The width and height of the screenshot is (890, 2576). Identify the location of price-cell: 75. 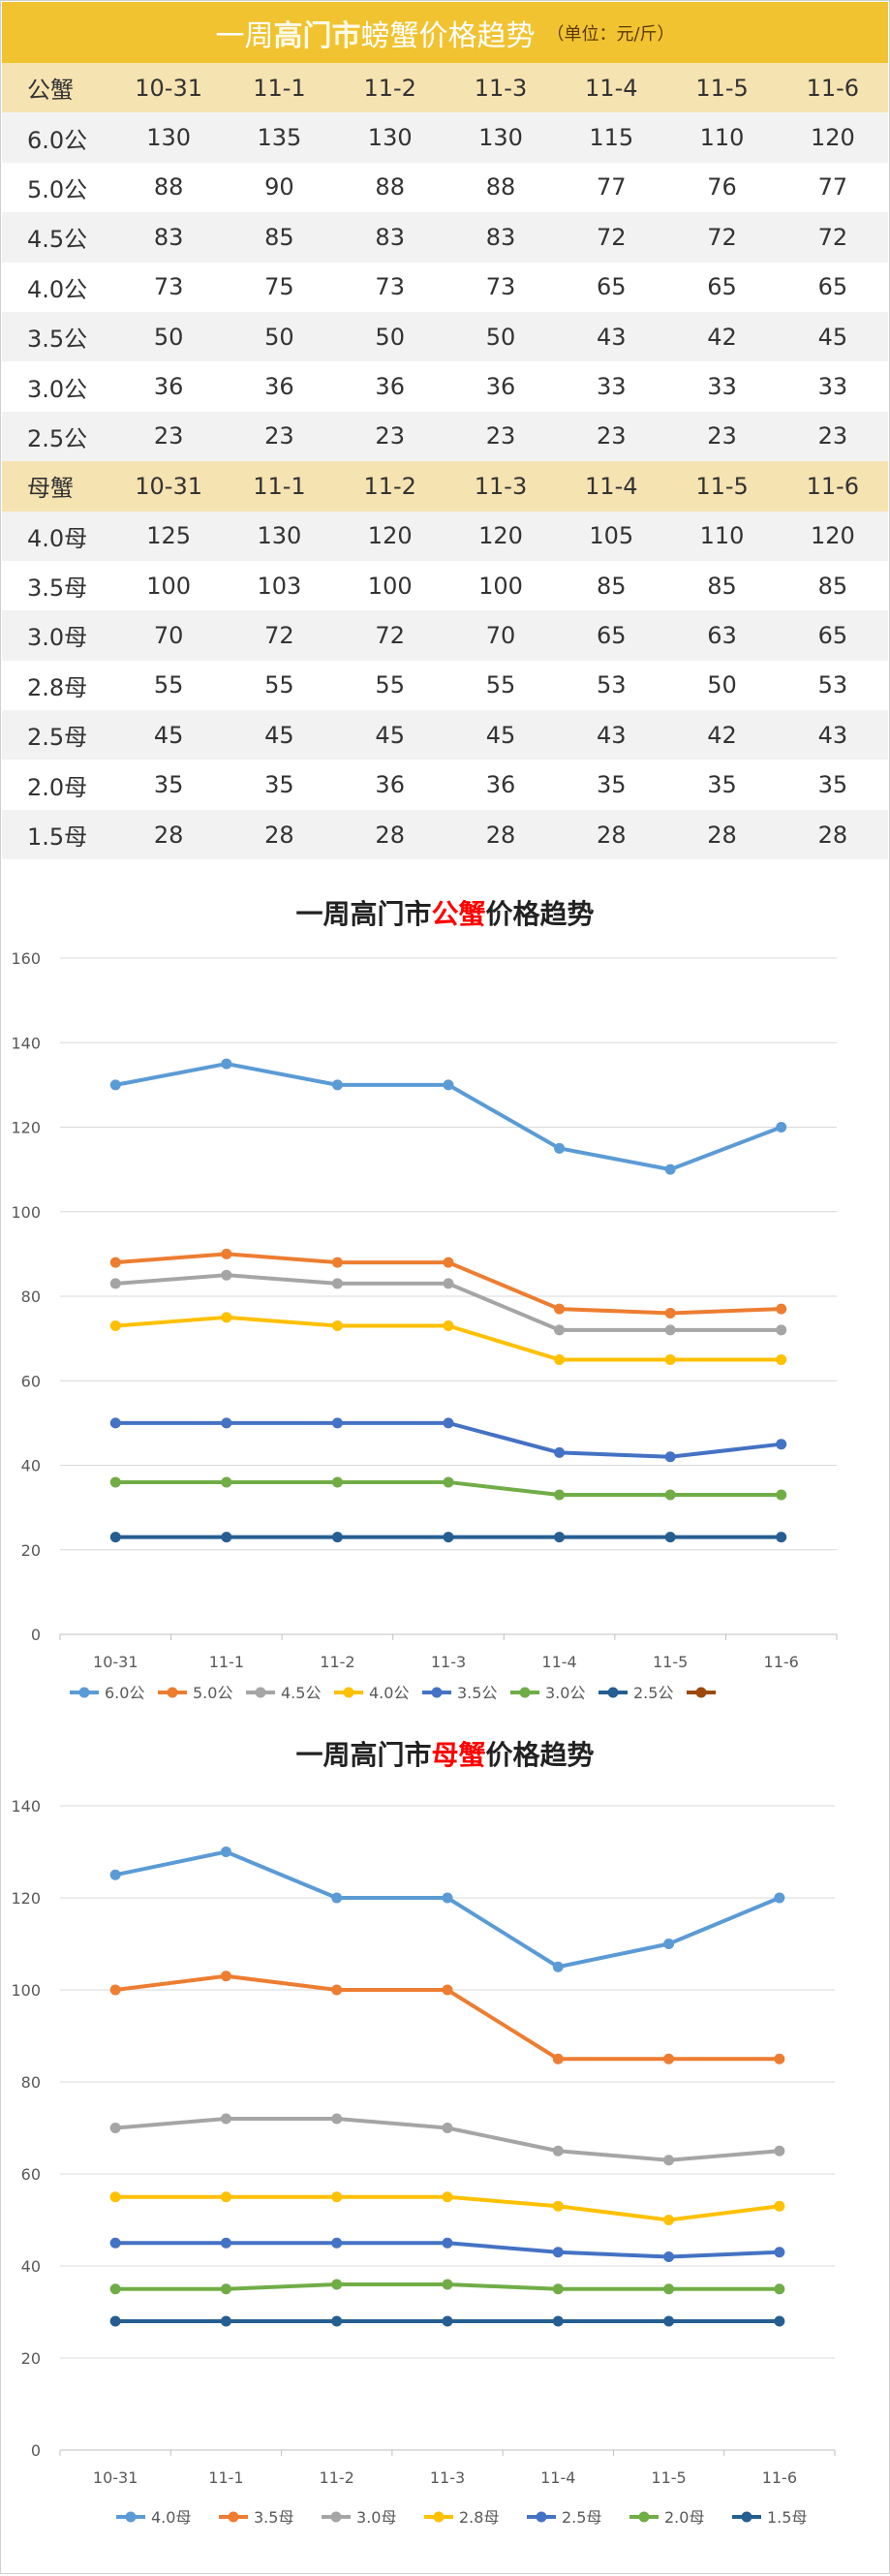
(279, 287).